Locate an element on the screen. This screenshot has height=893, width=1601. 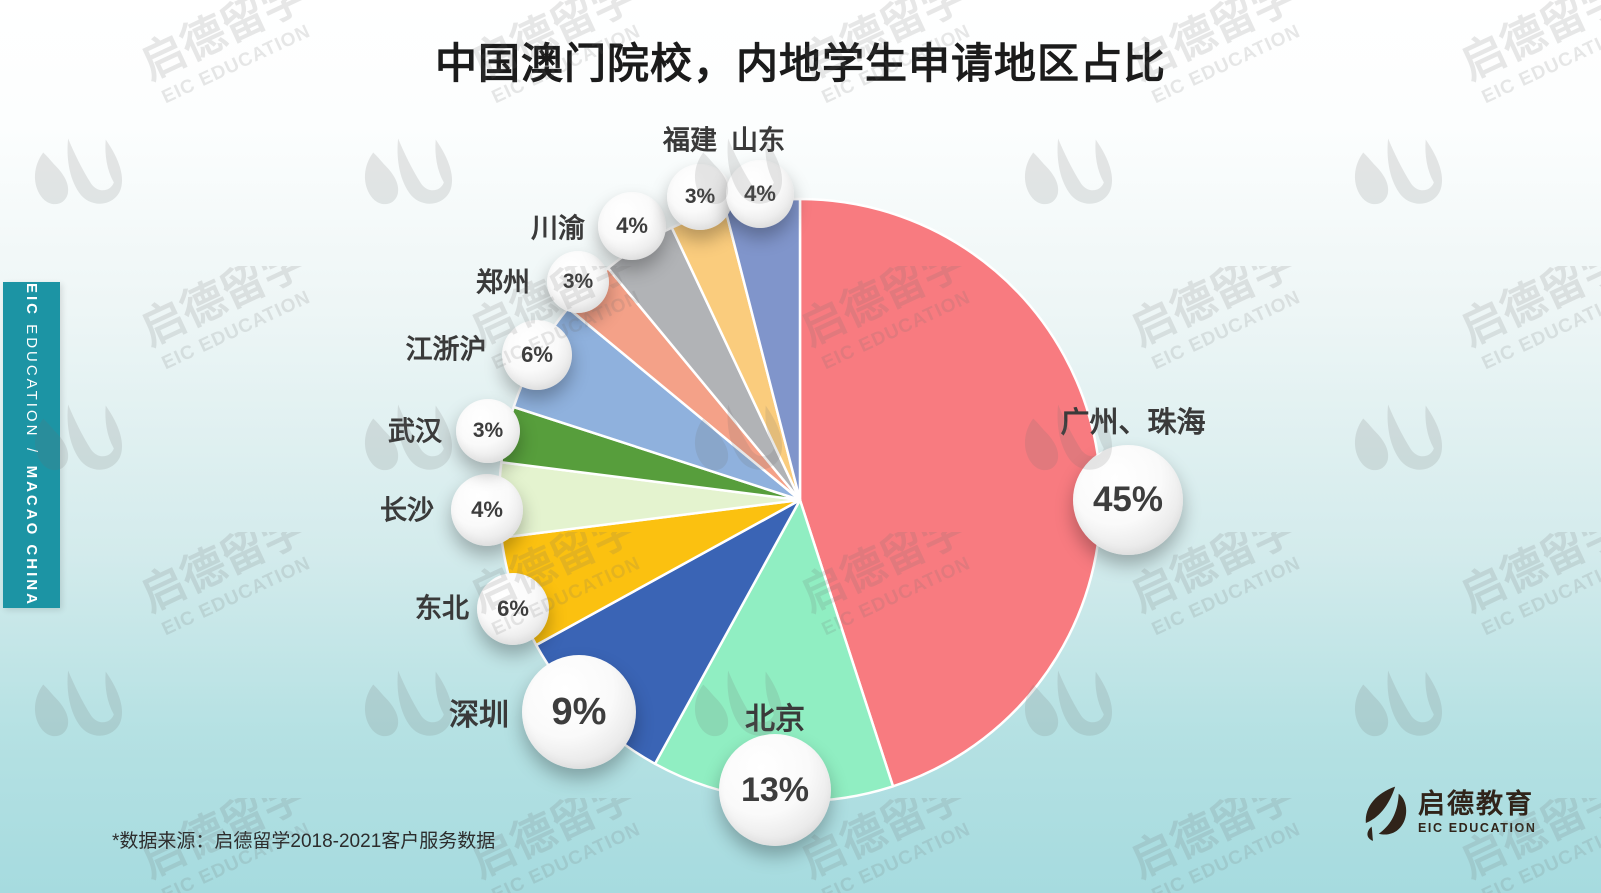
percent-value: 13% is located at coordinates (775, 789).